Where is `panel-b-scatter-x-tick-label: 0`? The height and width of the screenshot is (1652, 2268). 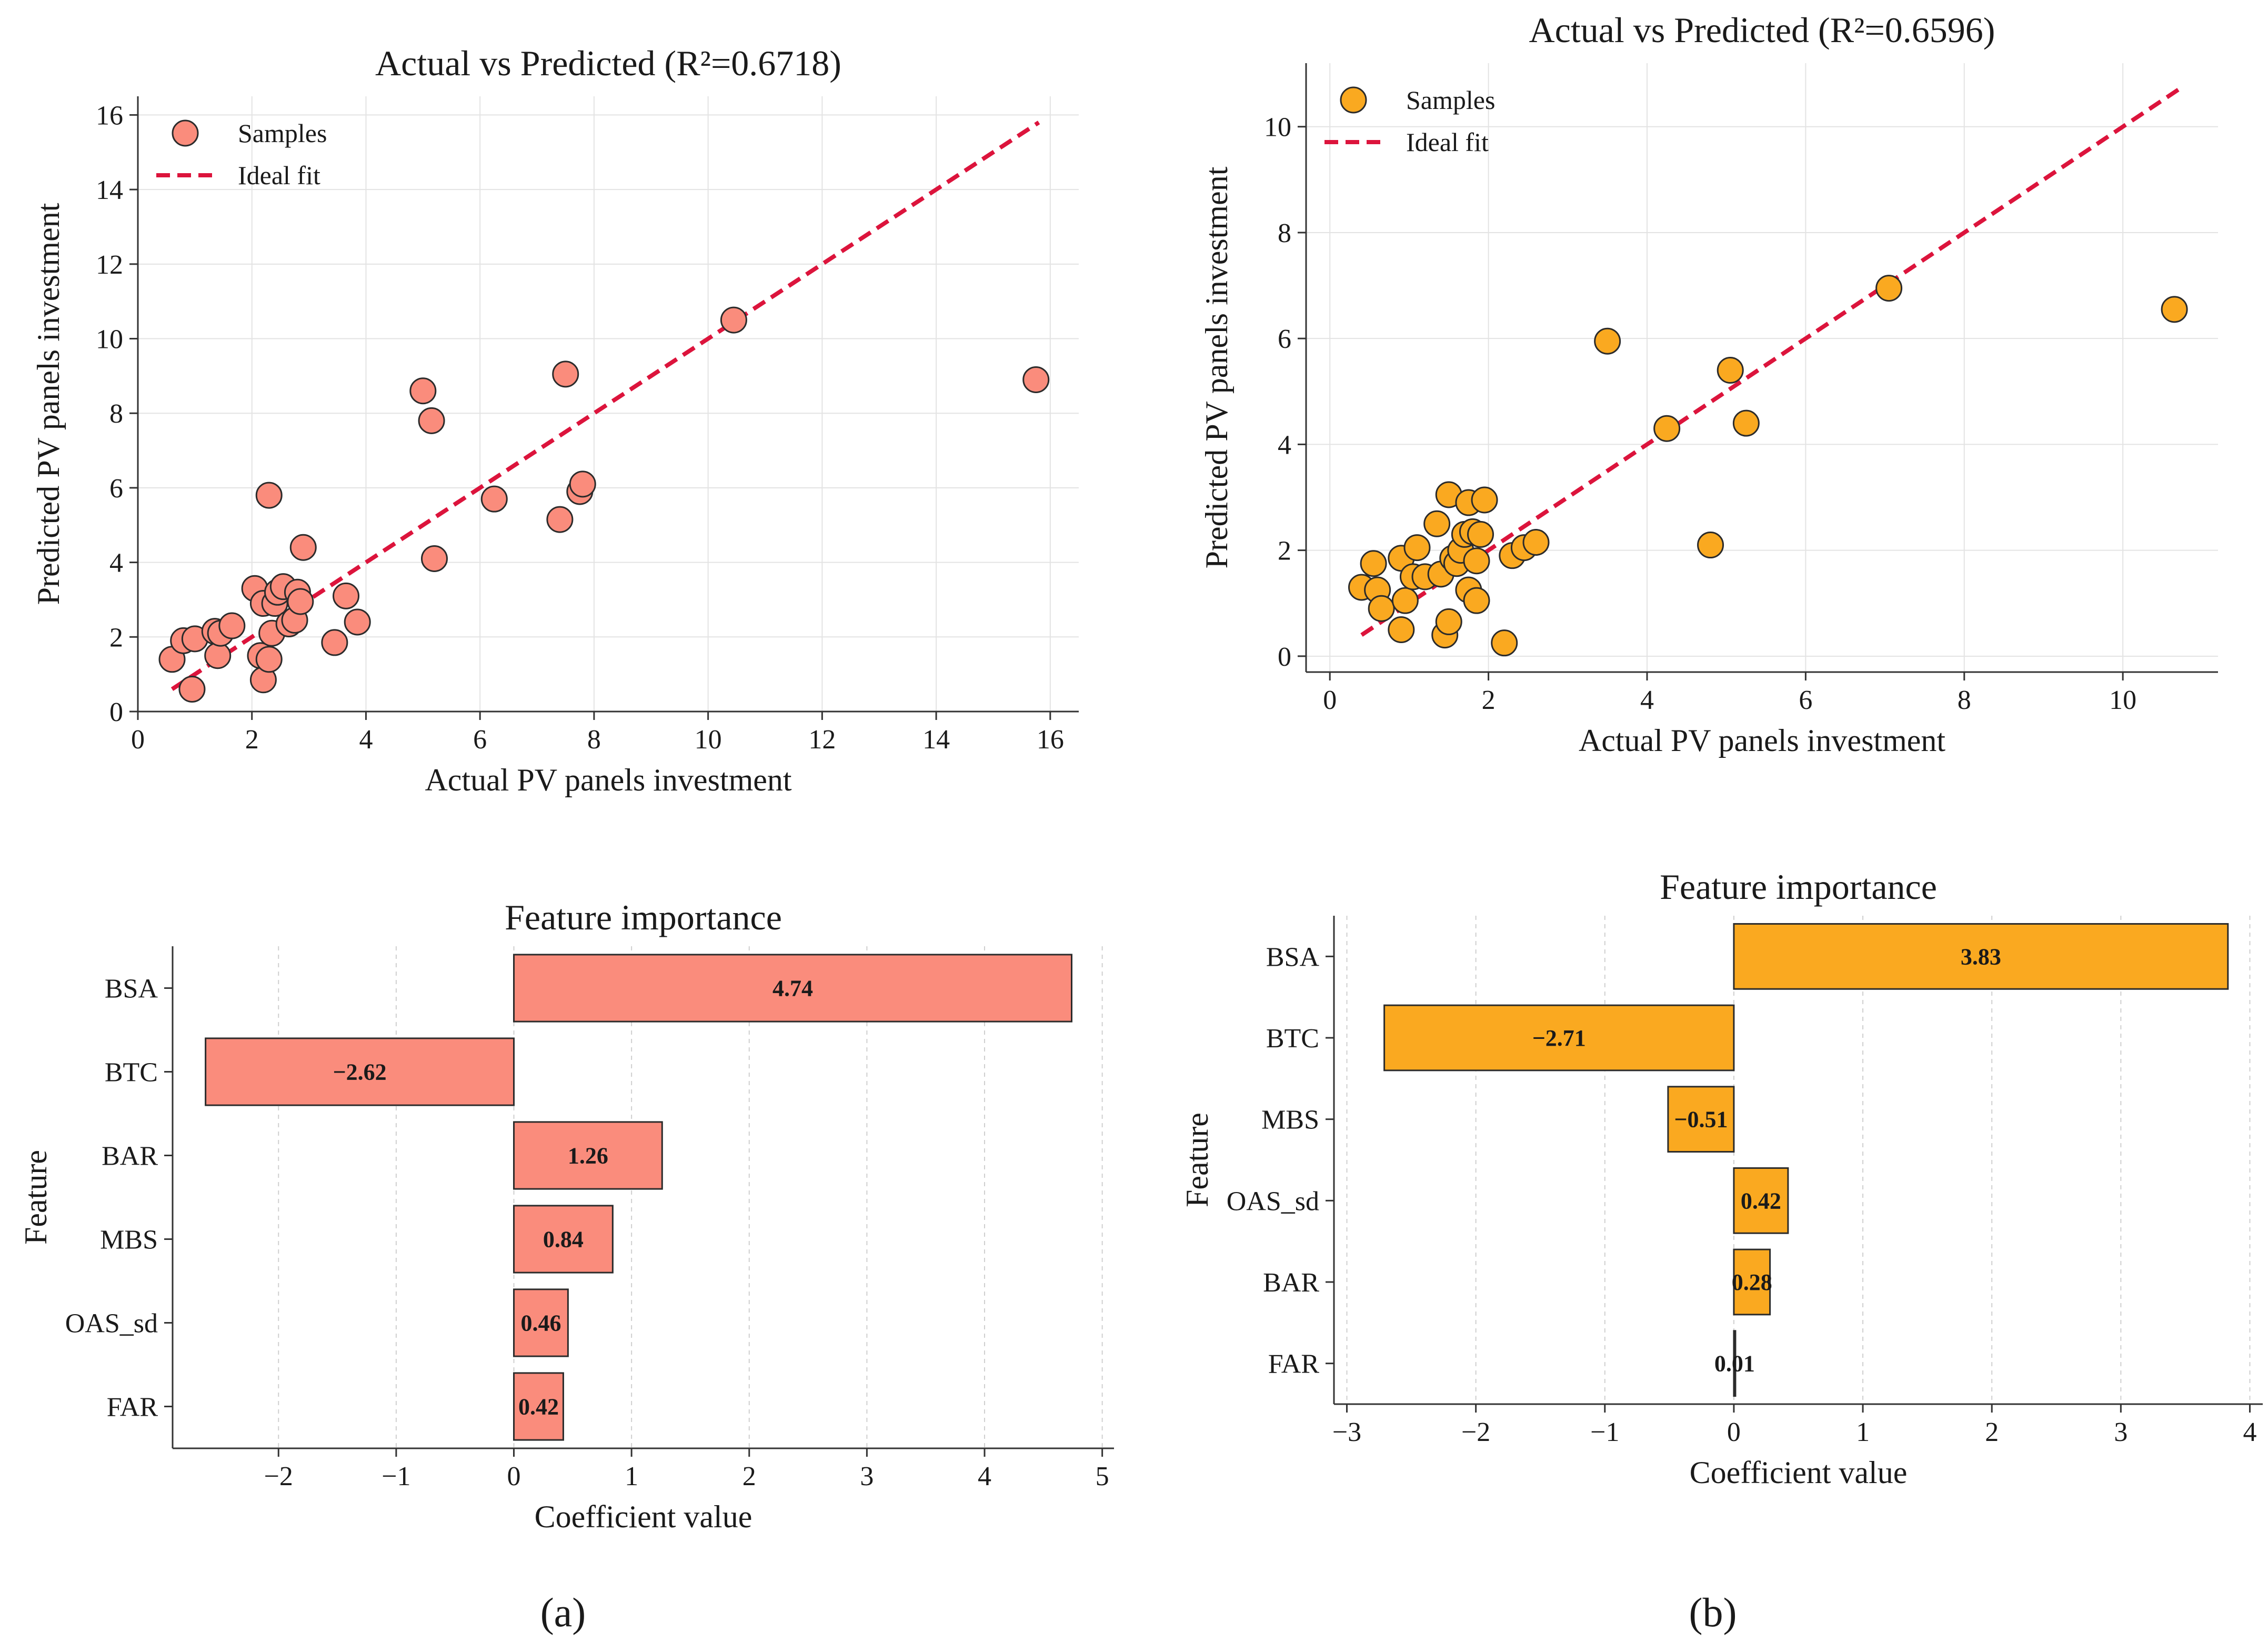 panel-b-scatter-x-tick-label: 0 is located at coordinates (1330, 700).